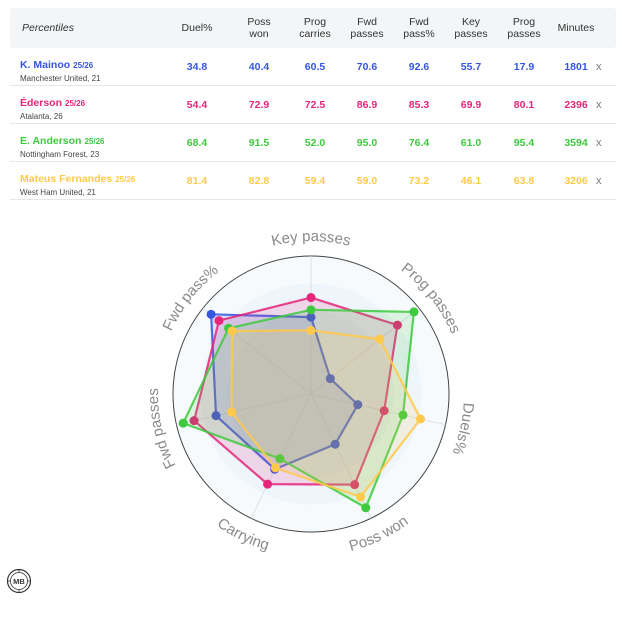 This screenshot has height=624, width=627. I want to click on table-cell: 3206, so click(576, 180).